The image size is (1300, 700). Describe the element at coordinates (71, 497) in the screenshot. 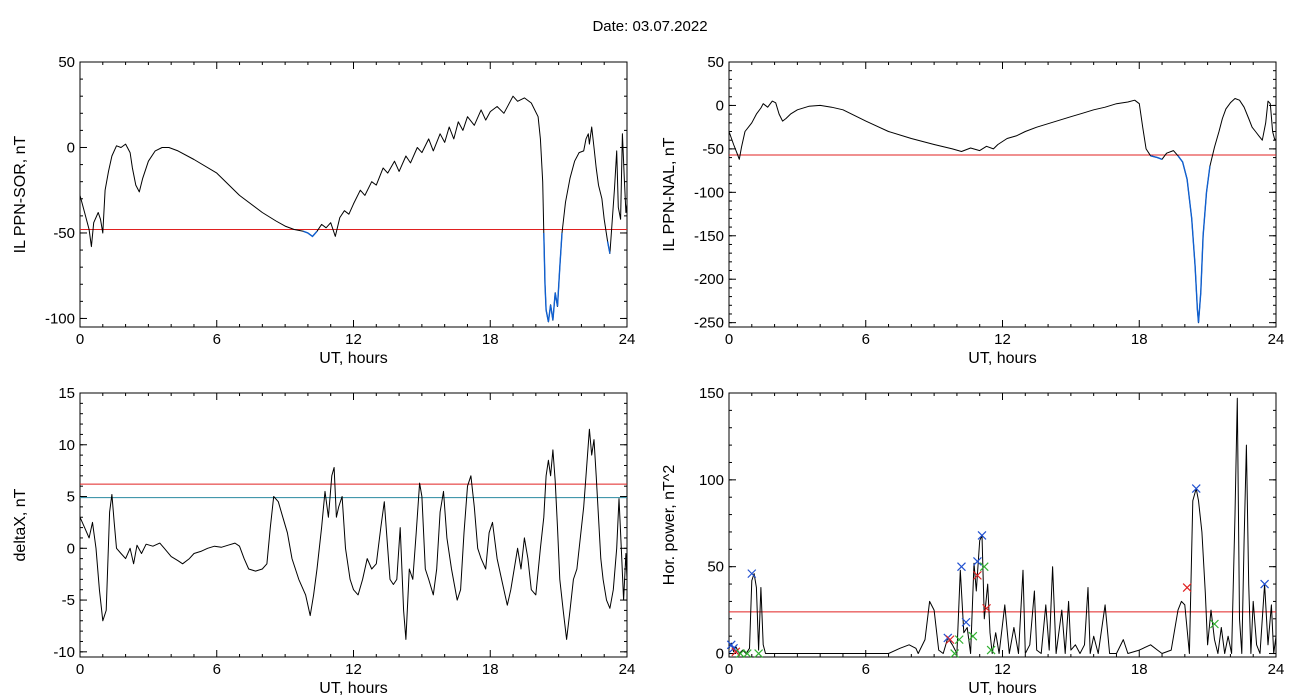

I see `y-tick-label: 5` at that location.